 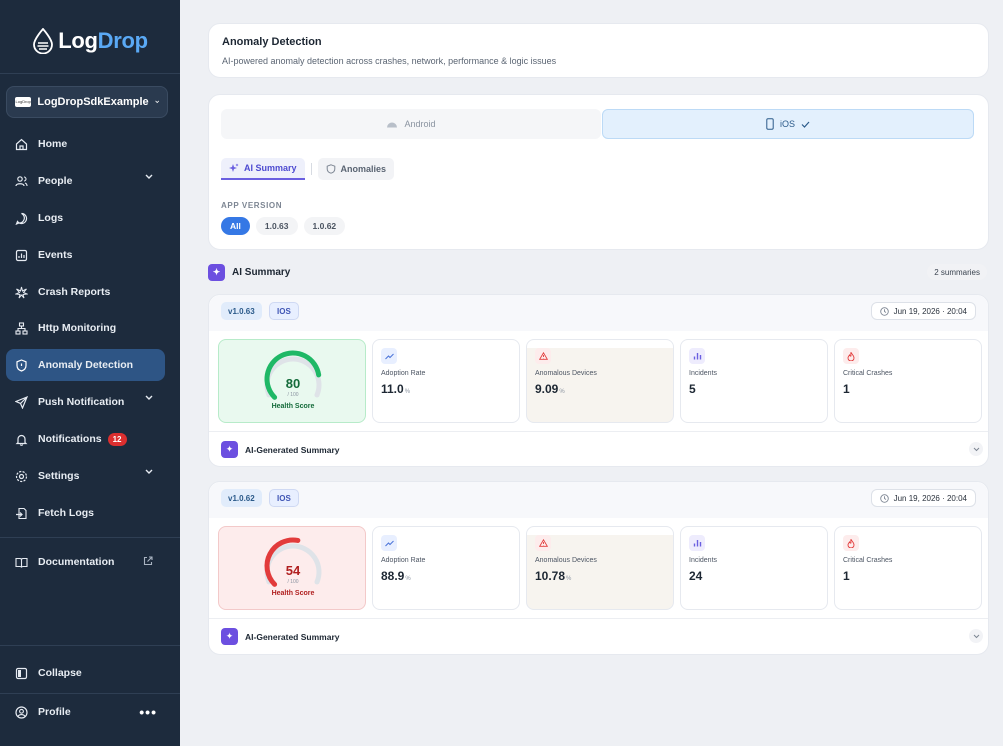 I want to click on platform-tab-ios: iOS, so click(x=788, y=124).